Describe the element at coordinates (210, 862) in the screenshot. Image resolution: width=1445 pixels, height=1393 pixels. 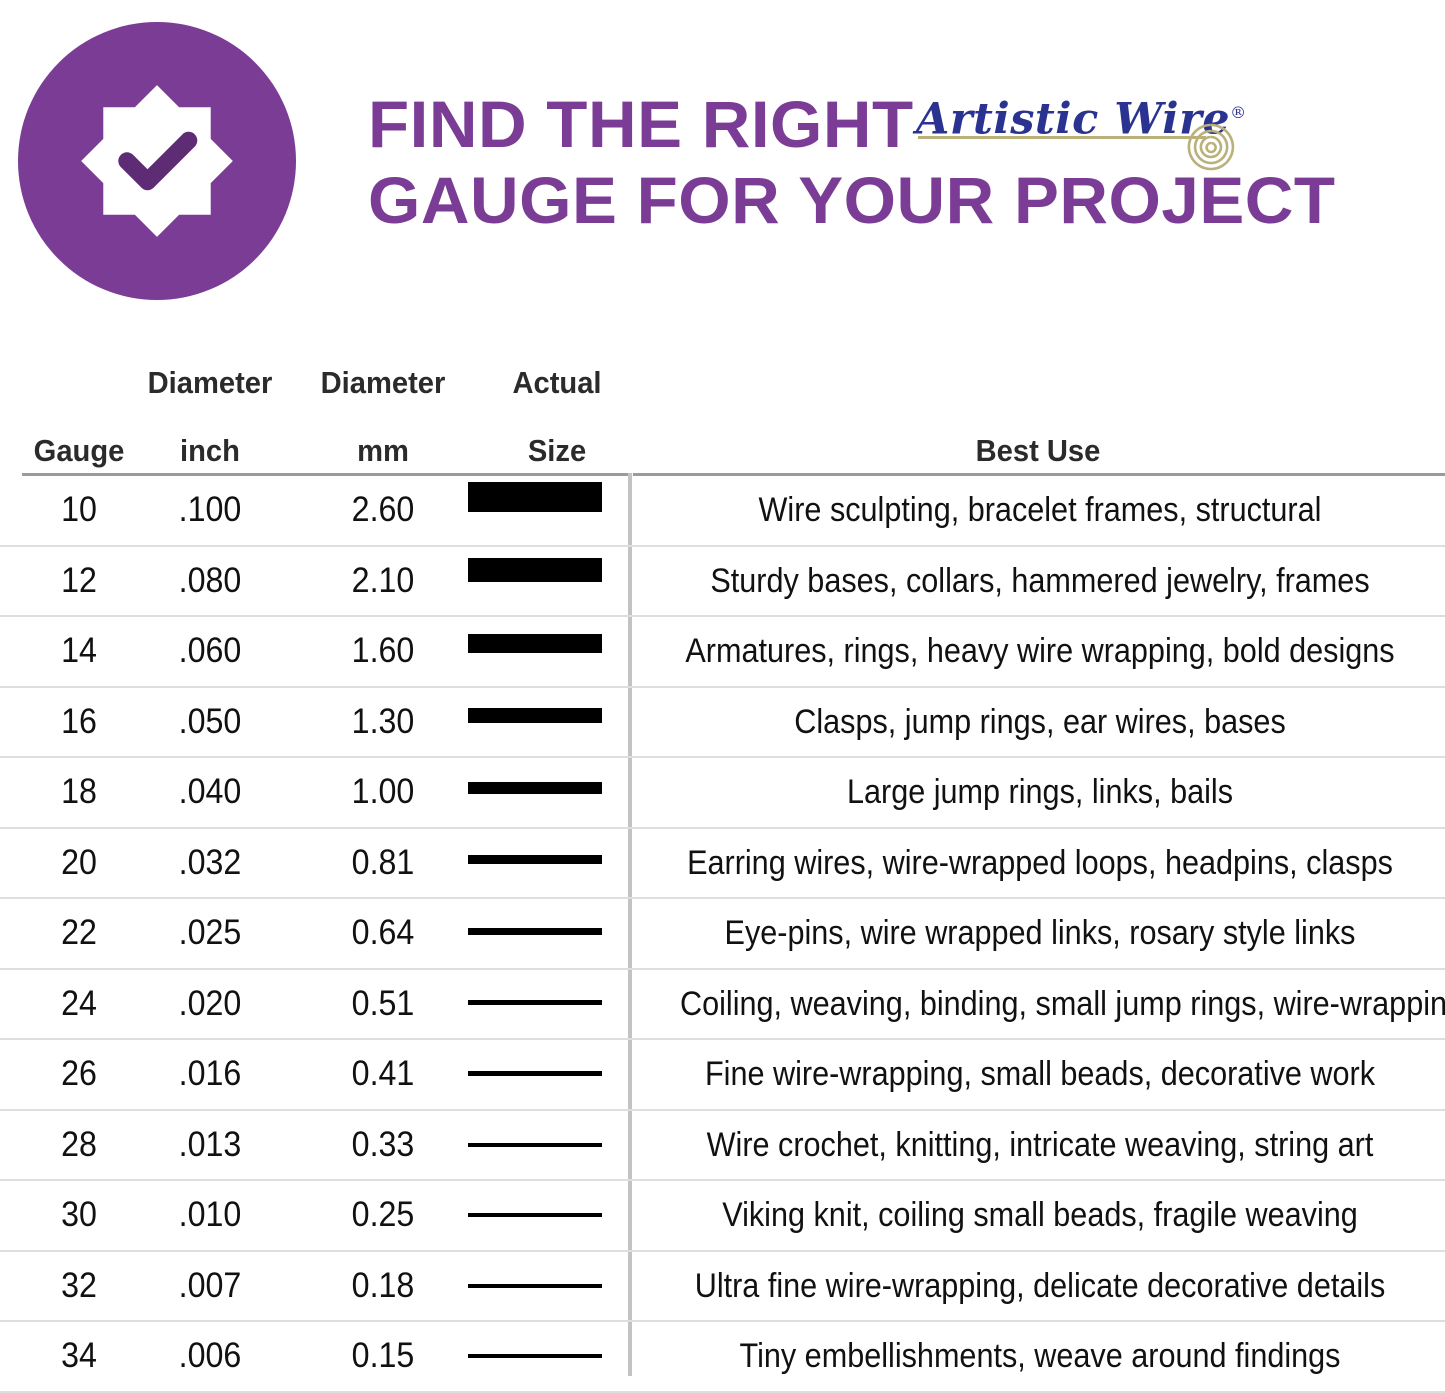
I see `cell-diameter-inch: .032` at that location.